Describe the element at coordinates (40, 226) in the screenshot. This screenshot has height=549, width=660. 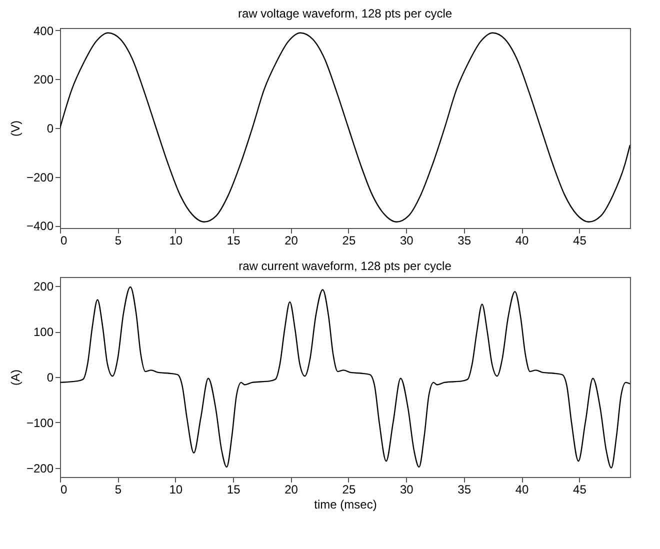
I see `y-tick-label: −400` at that location.